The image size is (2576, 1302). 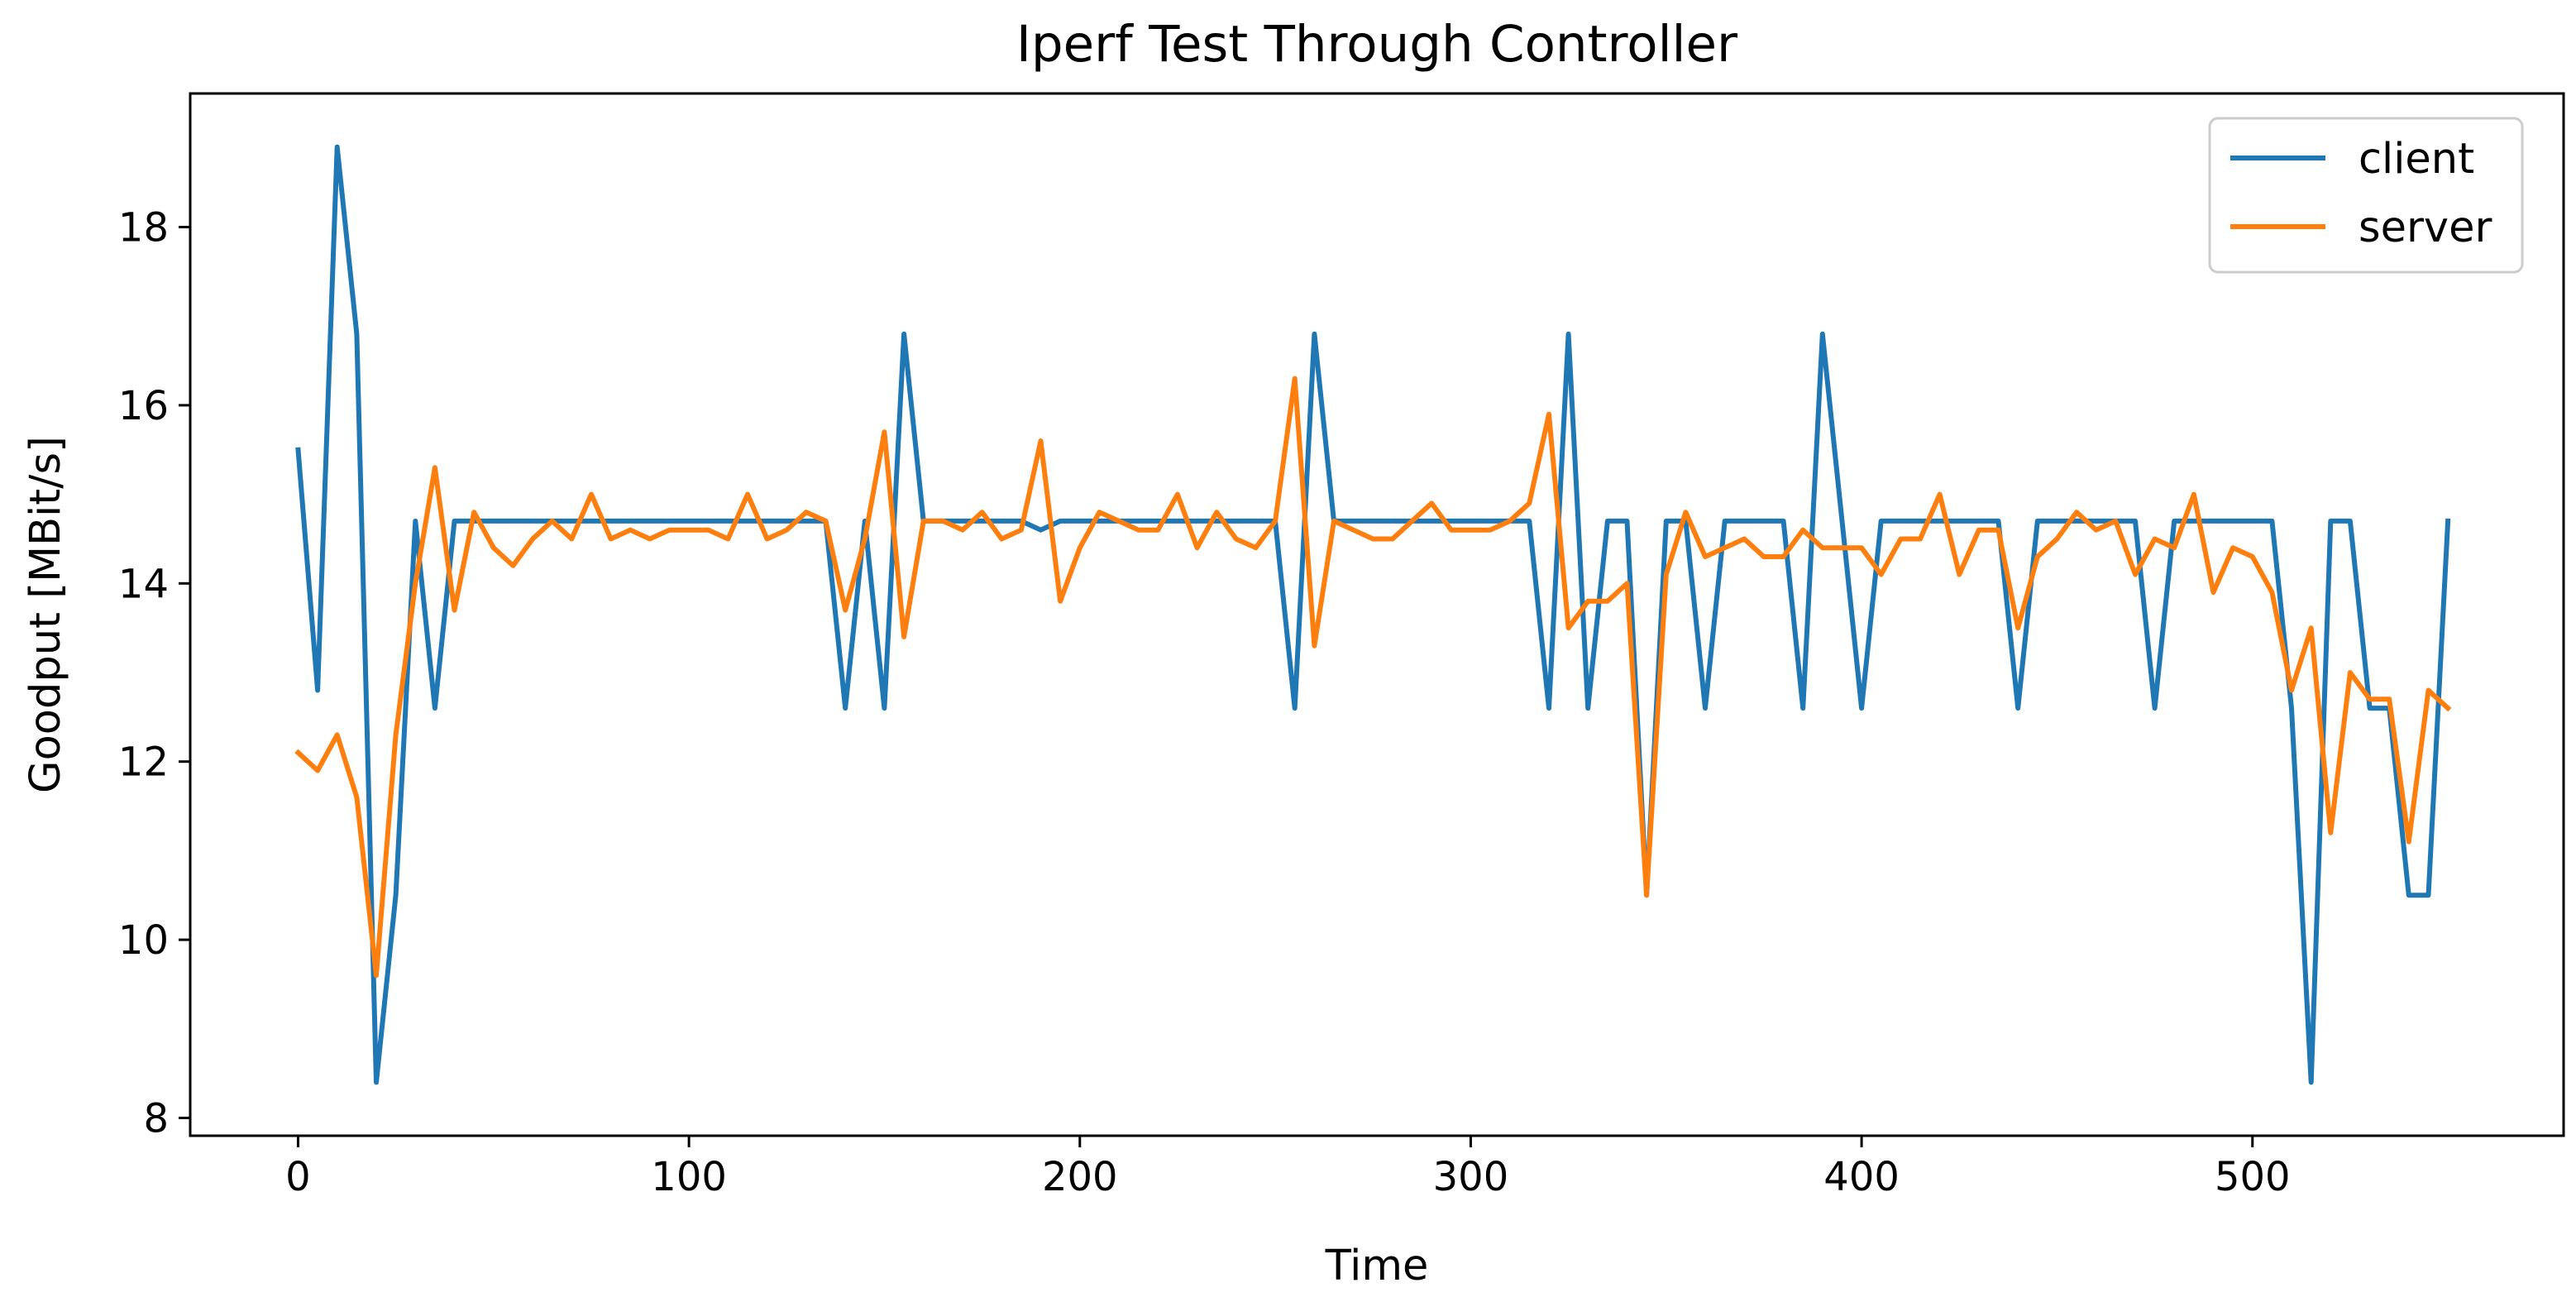 I want to click on y-axis: 8 10 12 14 16 18, so click(x=154, y=673).